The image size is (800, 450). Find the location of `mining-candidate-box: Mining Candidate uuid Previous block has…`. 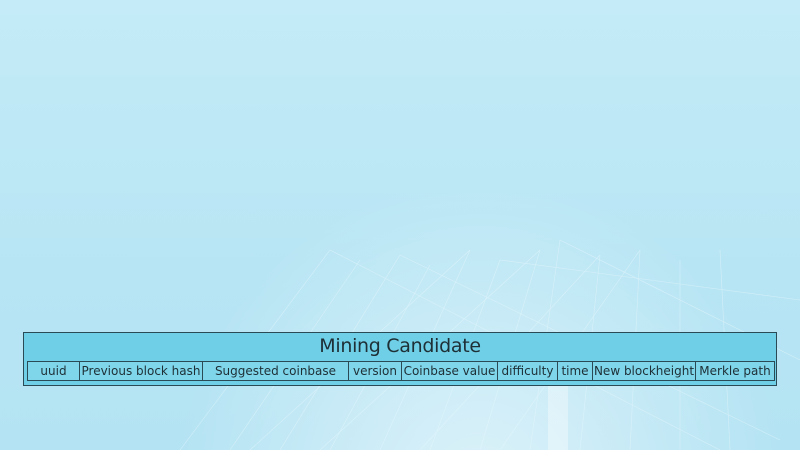

mining-candidate-box: Mining Candidate uuid Previous block has… is located at coordinates (400, 359).